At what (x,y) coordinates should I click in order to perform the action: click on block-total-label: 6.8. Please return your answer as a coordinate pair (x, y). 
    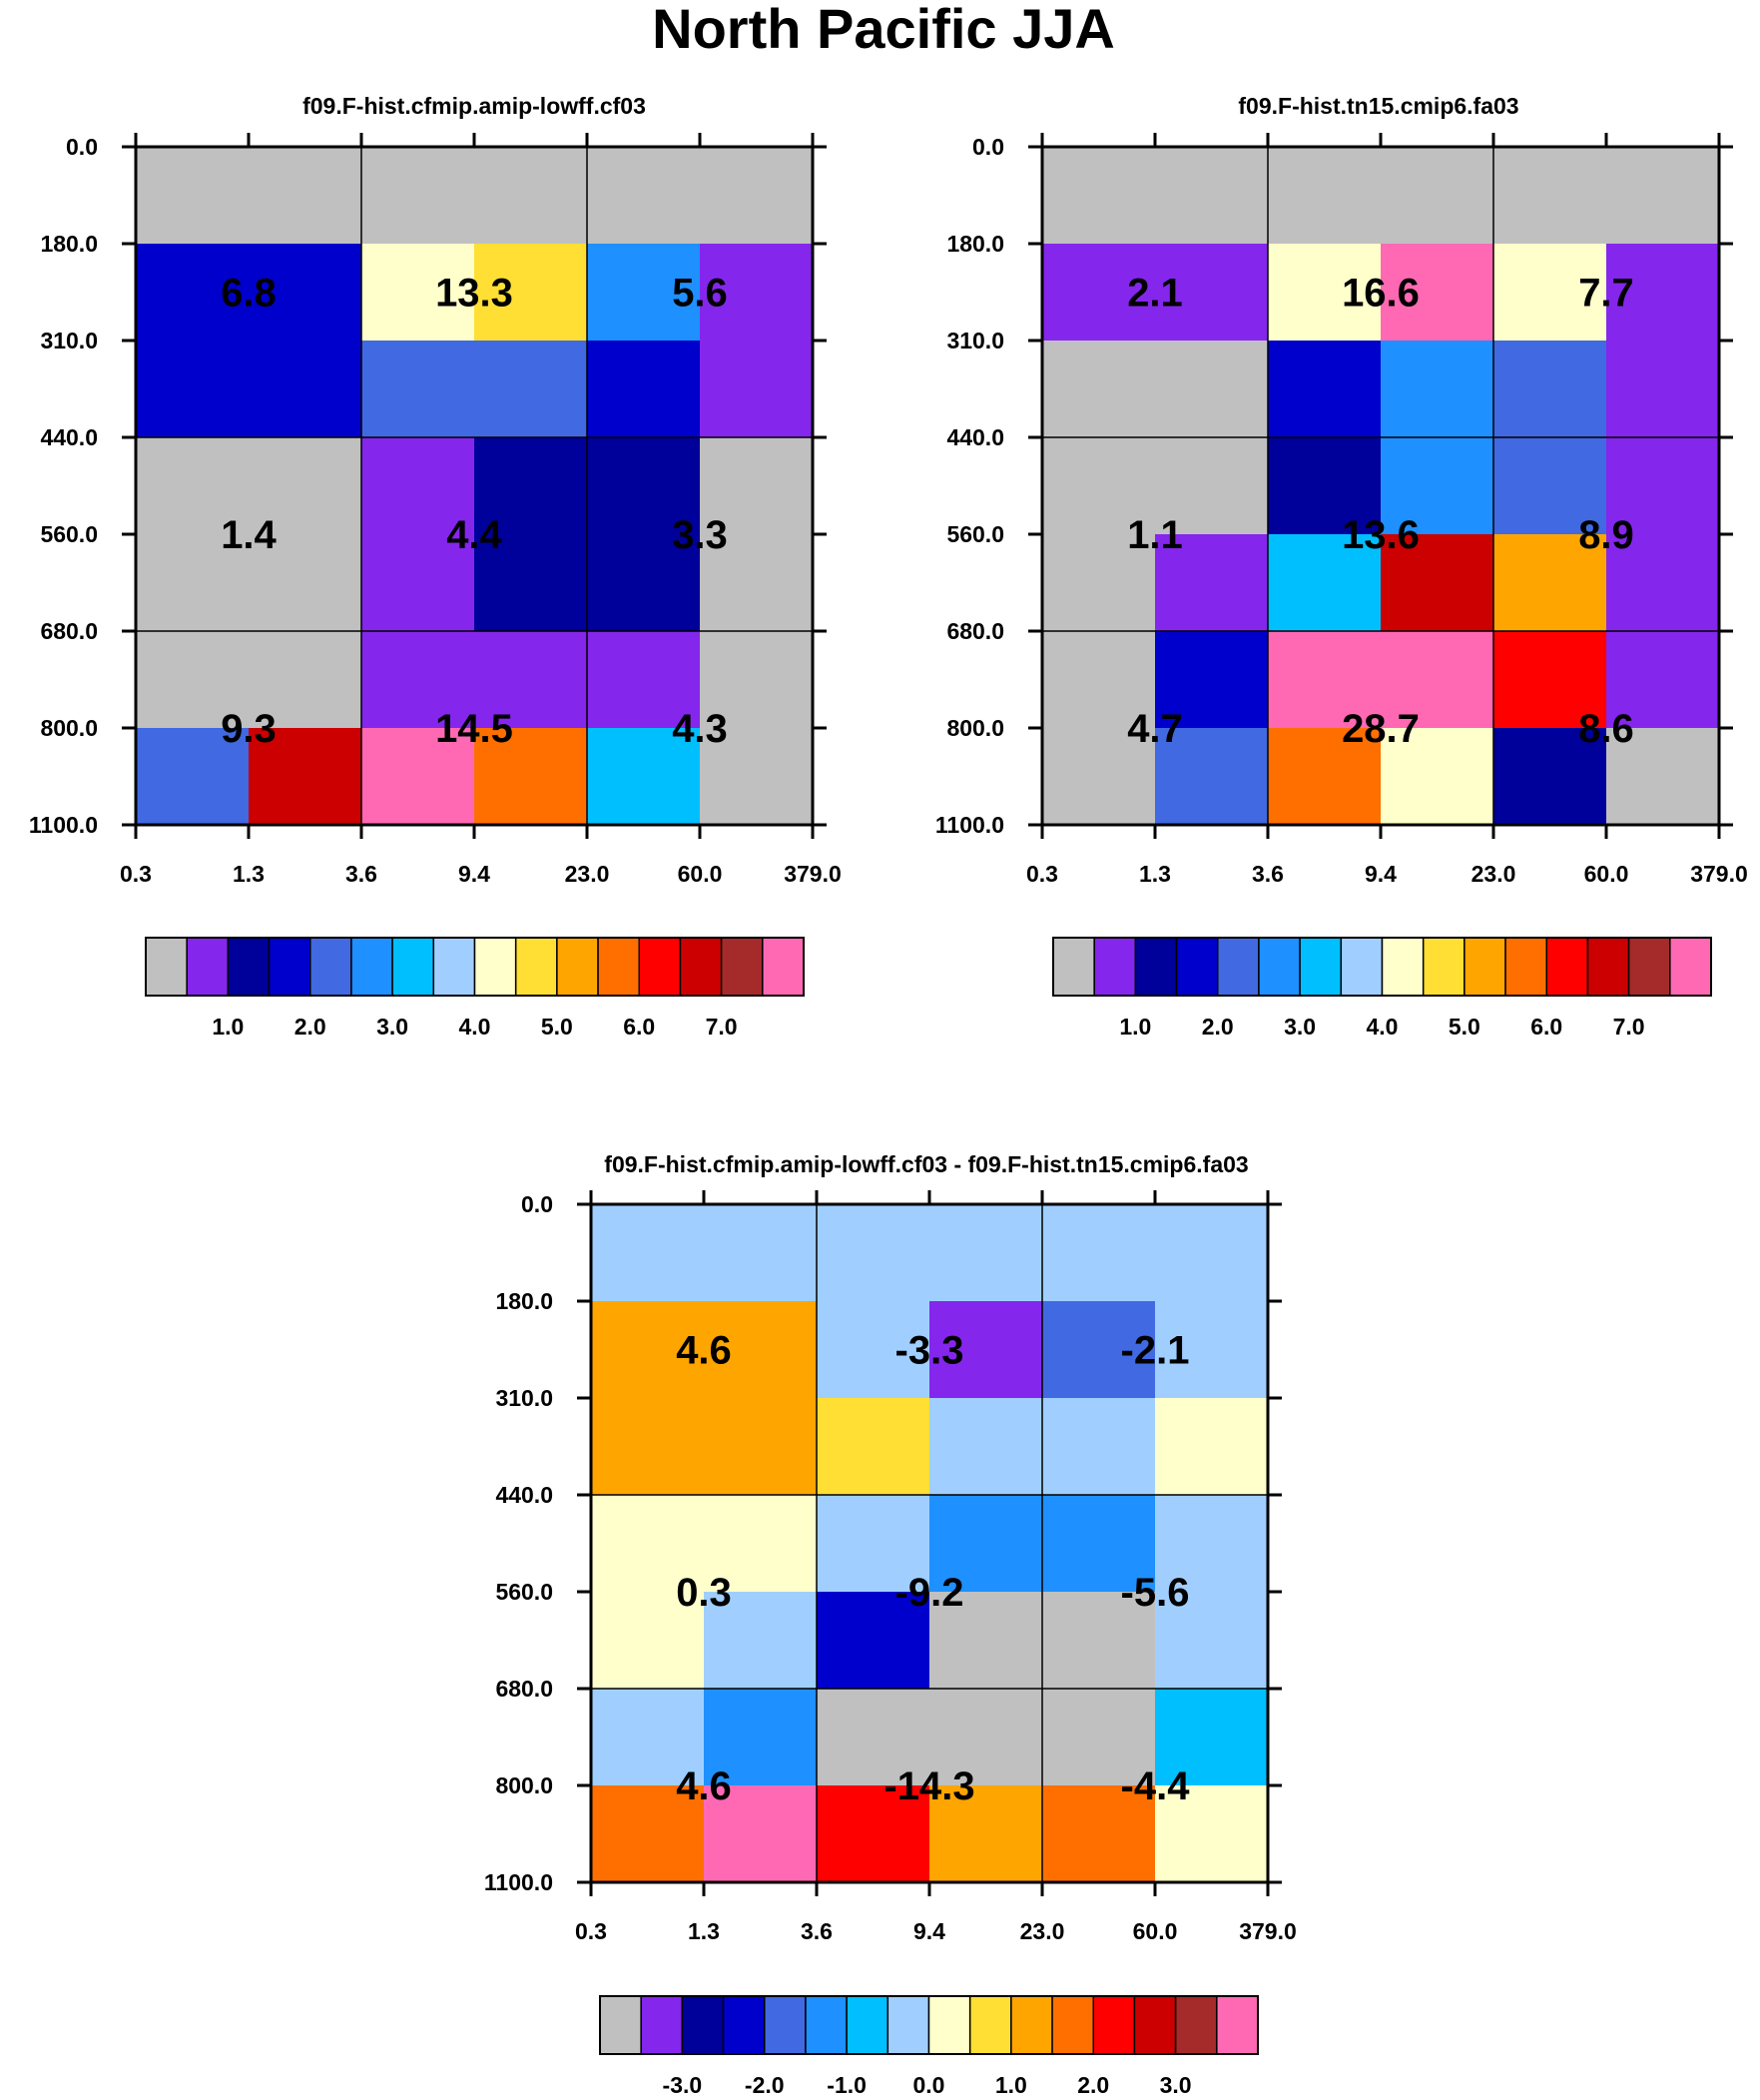
    Looking at the image, I should click on (249, 294).